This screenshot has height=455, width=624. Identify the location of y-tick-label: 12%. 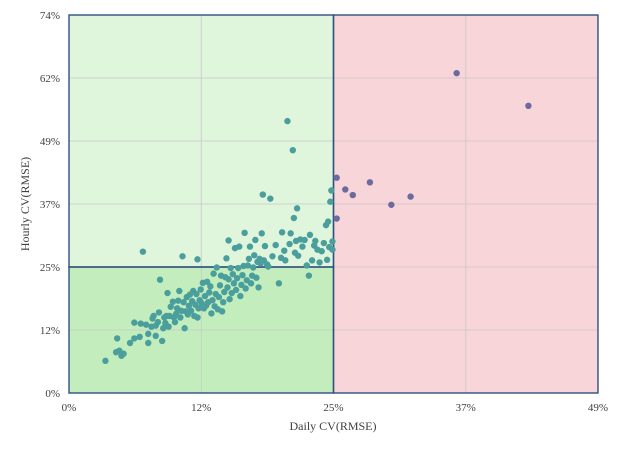
(50, 331).